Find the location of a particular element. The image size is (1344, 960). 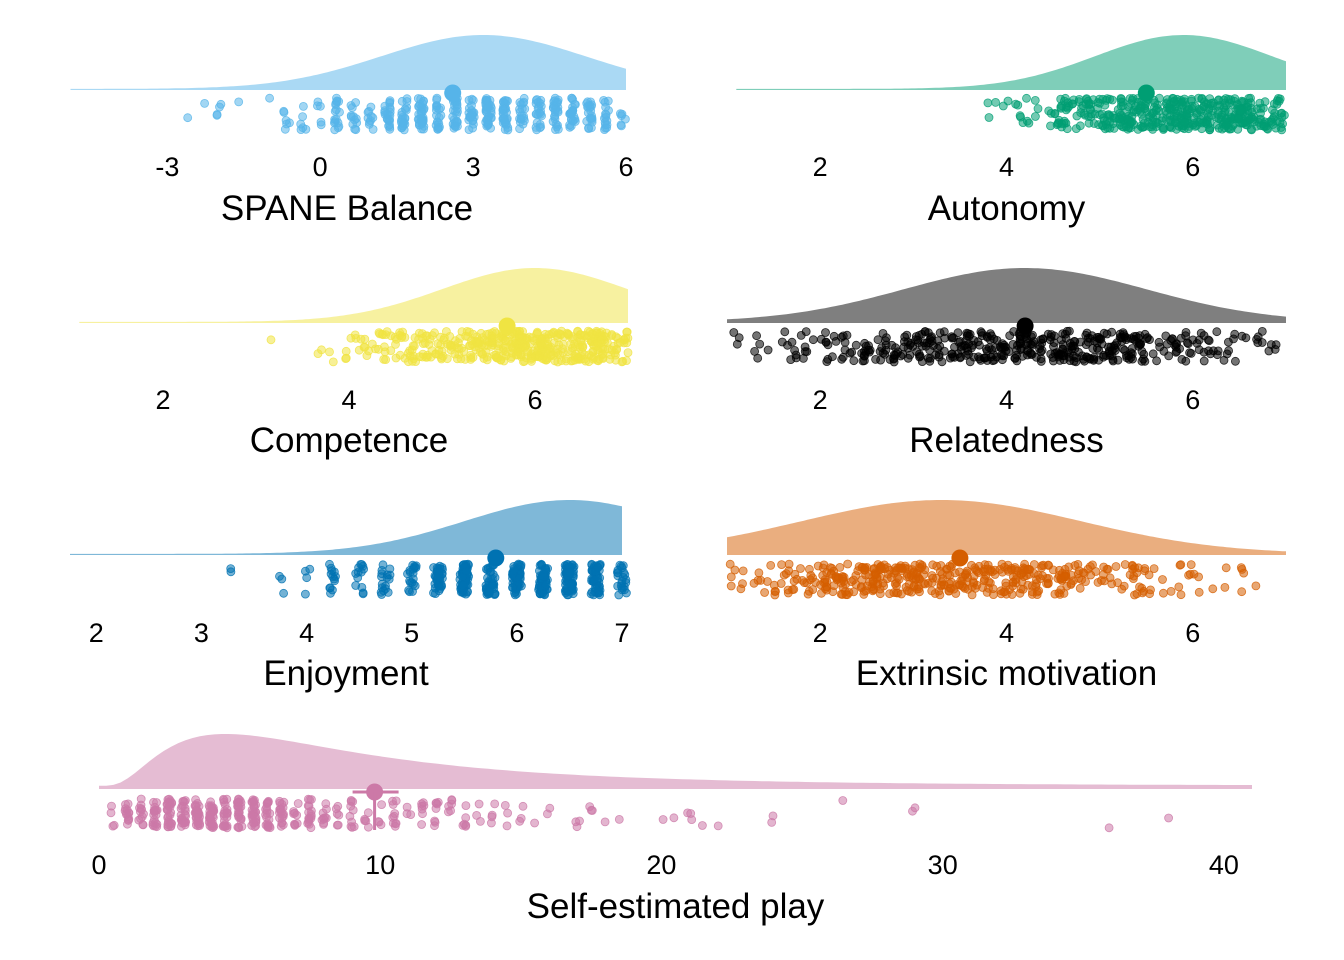

tick-label: 6 is located at coordinates (1192, 400).